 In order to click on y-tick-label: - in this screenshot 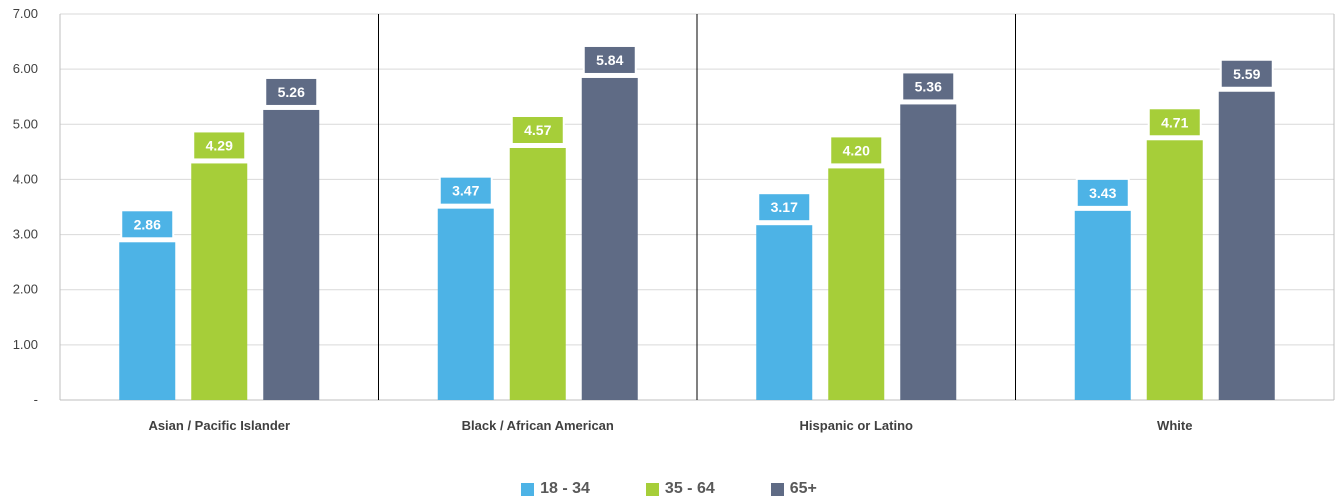, I will do `click(36, 399)`.